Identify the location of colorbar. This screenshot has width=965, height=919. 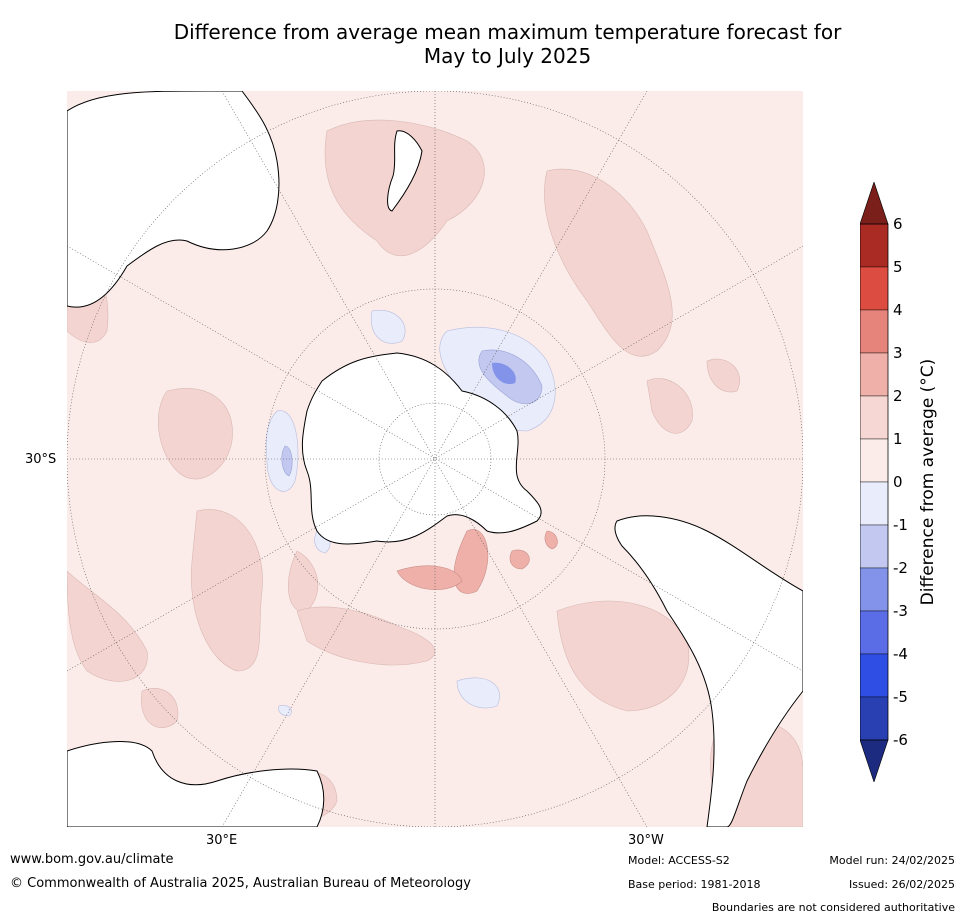
(874, 482).